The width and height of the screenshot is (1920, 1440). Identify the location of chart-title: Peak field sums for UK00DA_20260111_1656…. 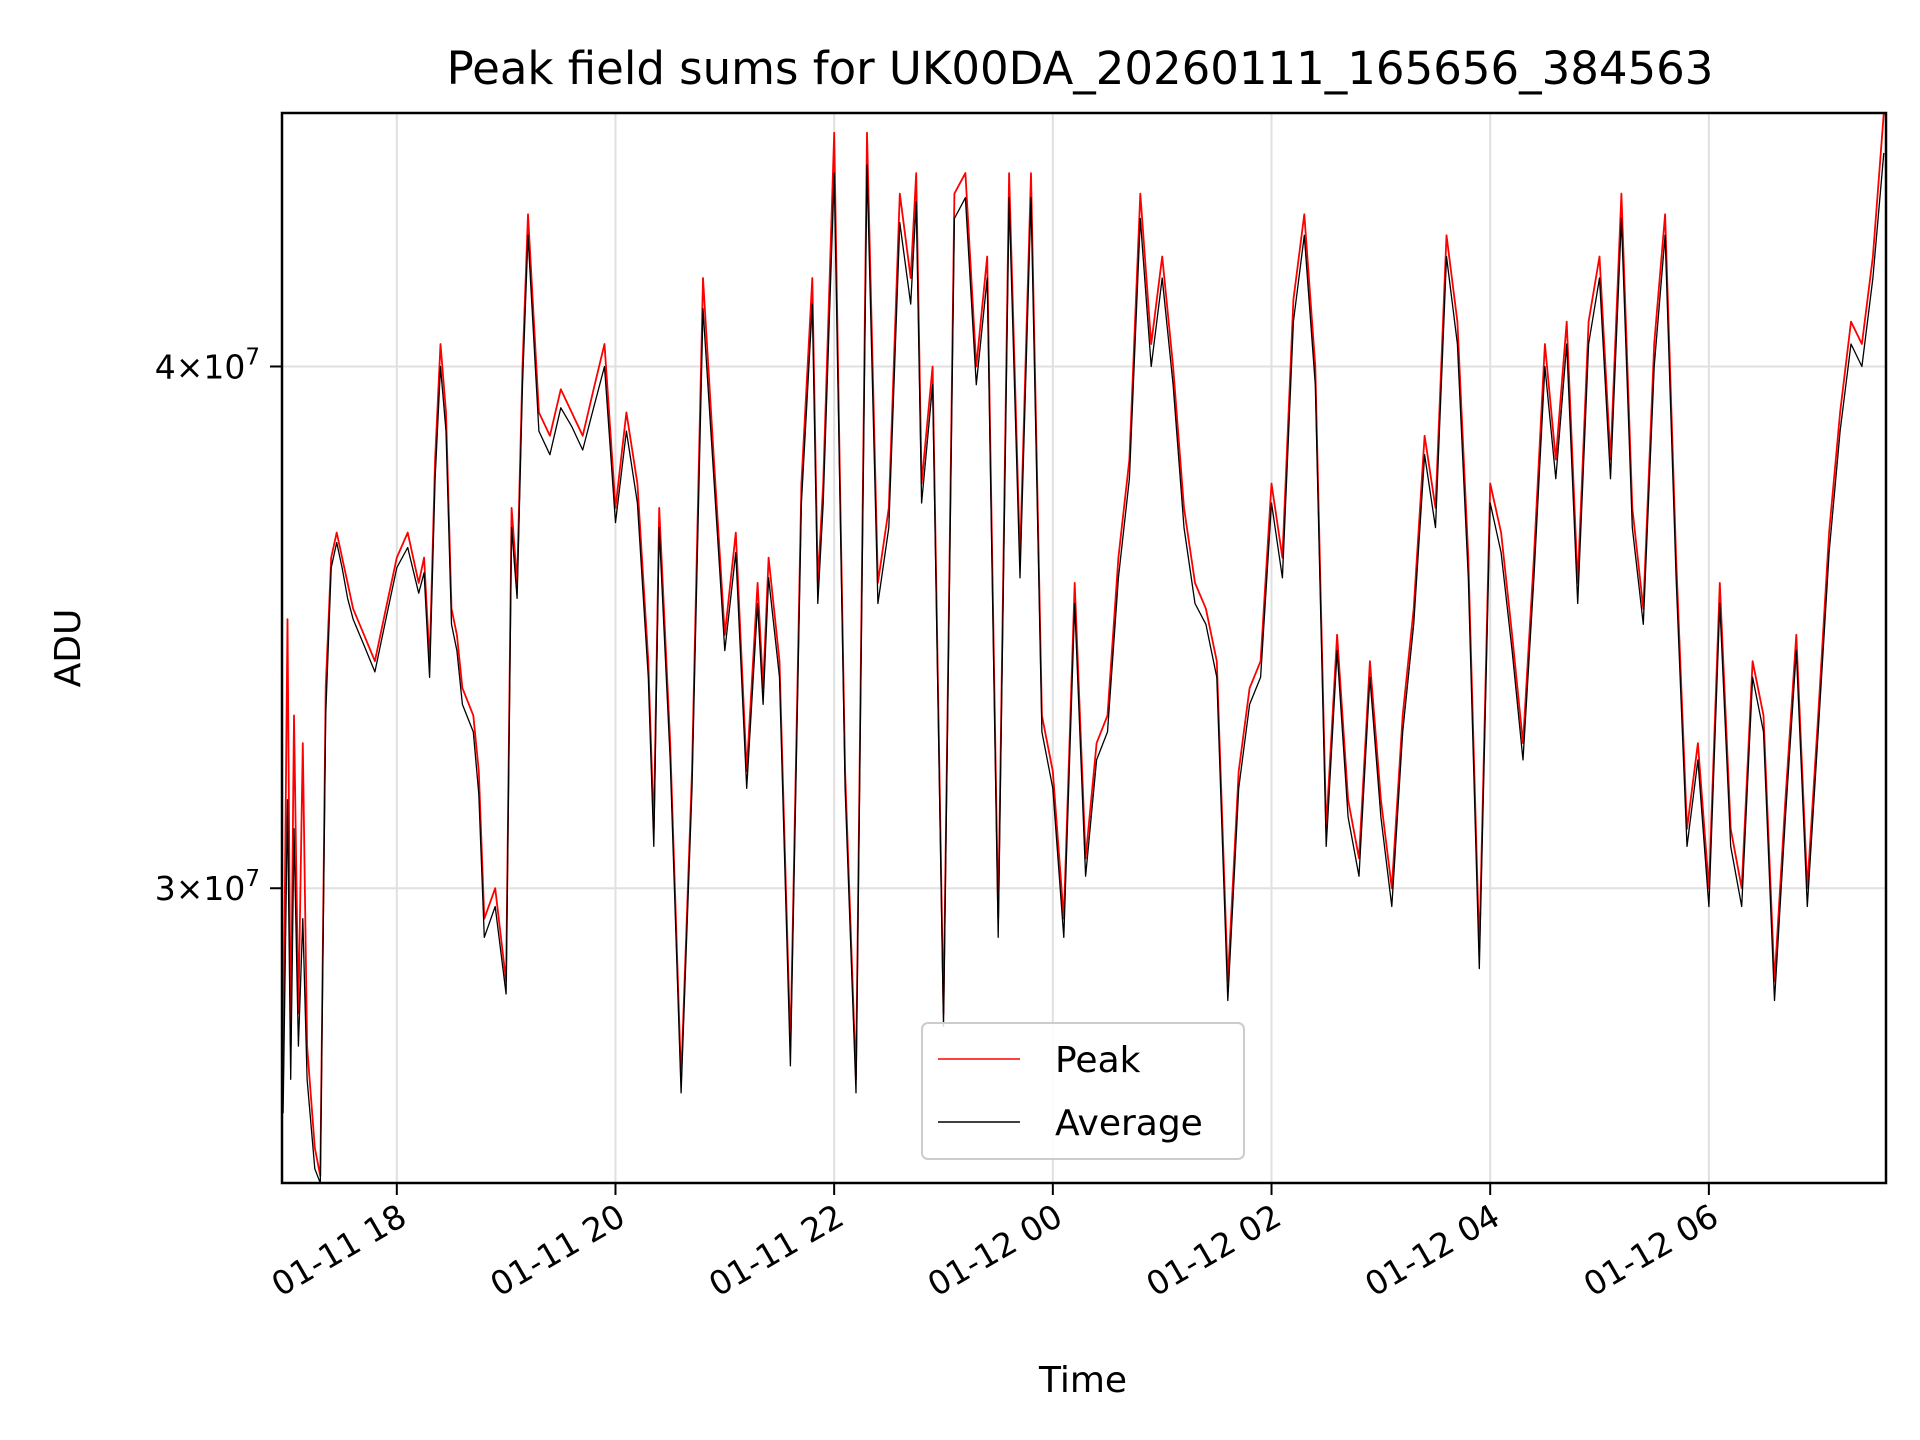
(1080, 68).